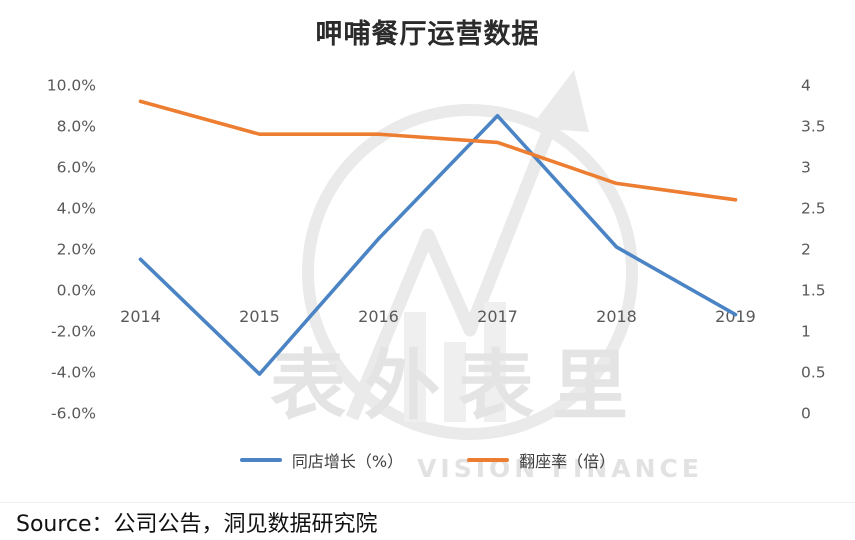 The width and height of the screenshot is (855, 540). What do you see at coordinates (378, 316) in the screenshot?
I see `x-axis-label: 2016` at bounding box center [378, 316].